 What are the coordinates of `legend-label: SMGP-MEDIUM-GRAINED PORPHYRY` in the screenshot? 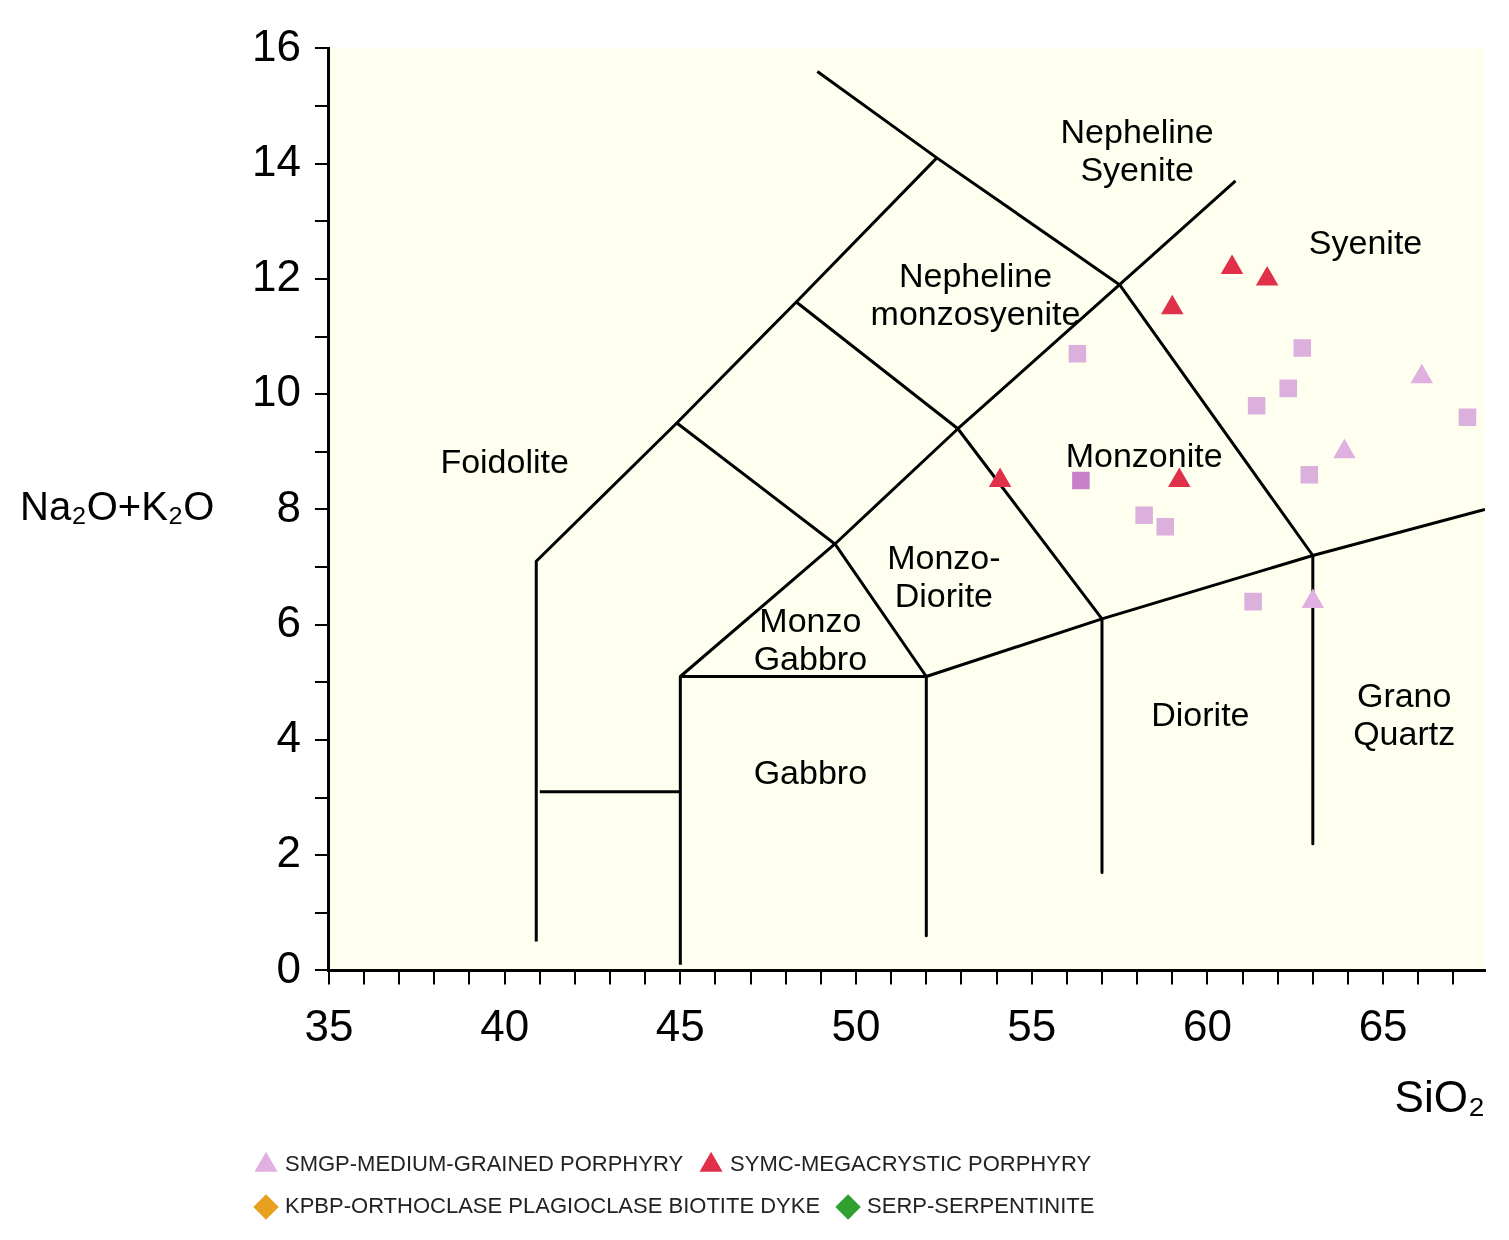 It's located at (484, 1164).